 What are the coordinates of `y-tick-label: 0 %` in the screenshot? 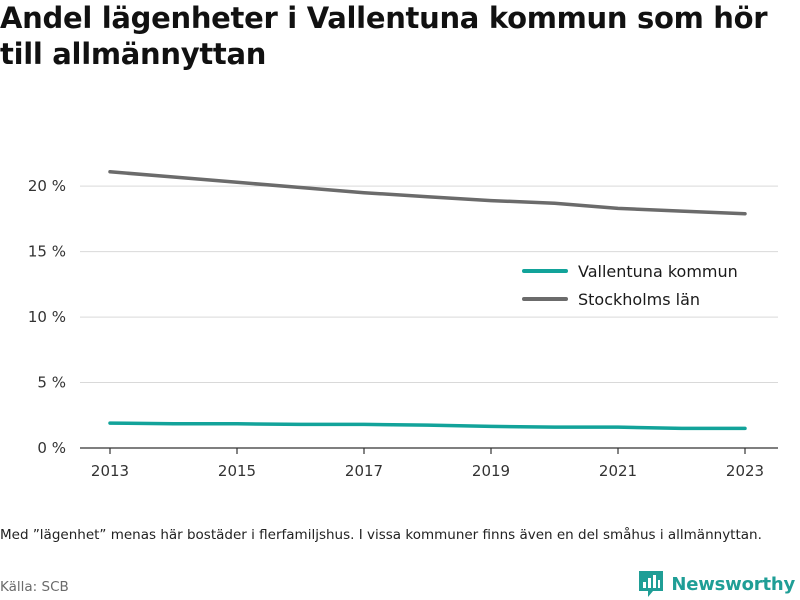 It's located at (51, 448).